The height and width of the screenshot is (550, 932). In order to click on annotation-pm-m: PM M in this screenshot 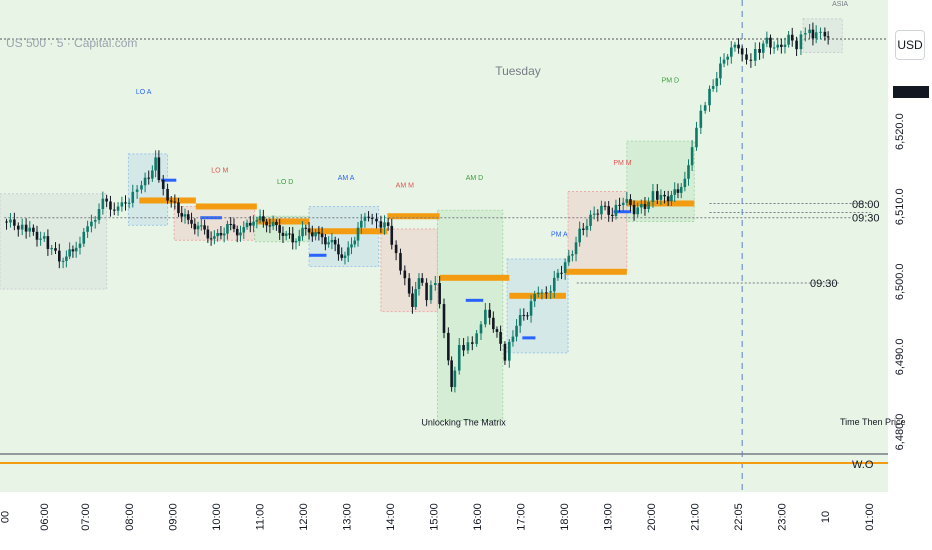, I will do `click(622, 163)`.